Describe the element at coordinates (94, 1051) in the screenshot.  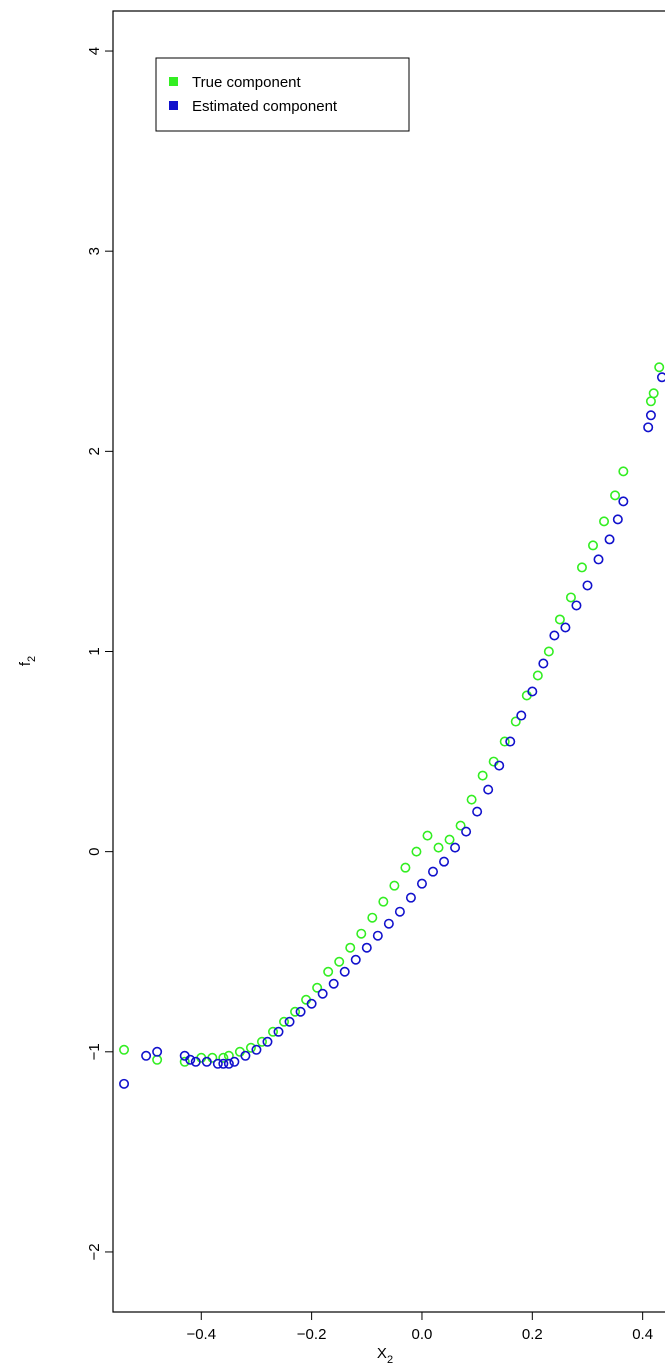
I see `y-tick-label: −1` at that location.